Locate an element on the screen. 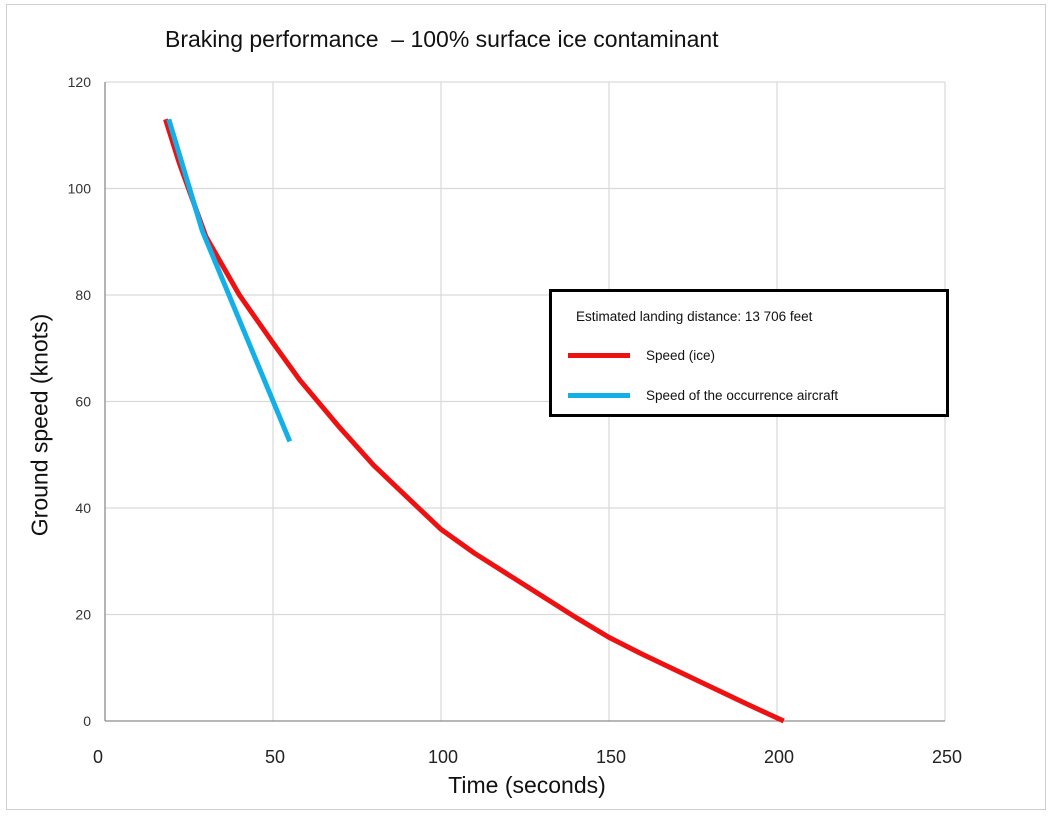  x-tick-label: 100 is located at coordinates (443, 757).